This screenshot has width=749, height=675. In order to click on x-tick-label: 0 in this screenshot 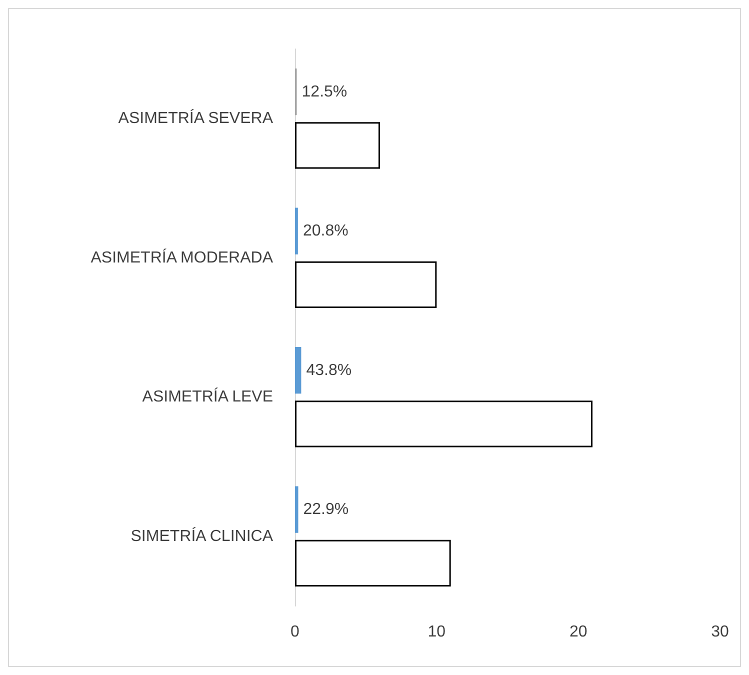, I will do `click(295, 632)`.